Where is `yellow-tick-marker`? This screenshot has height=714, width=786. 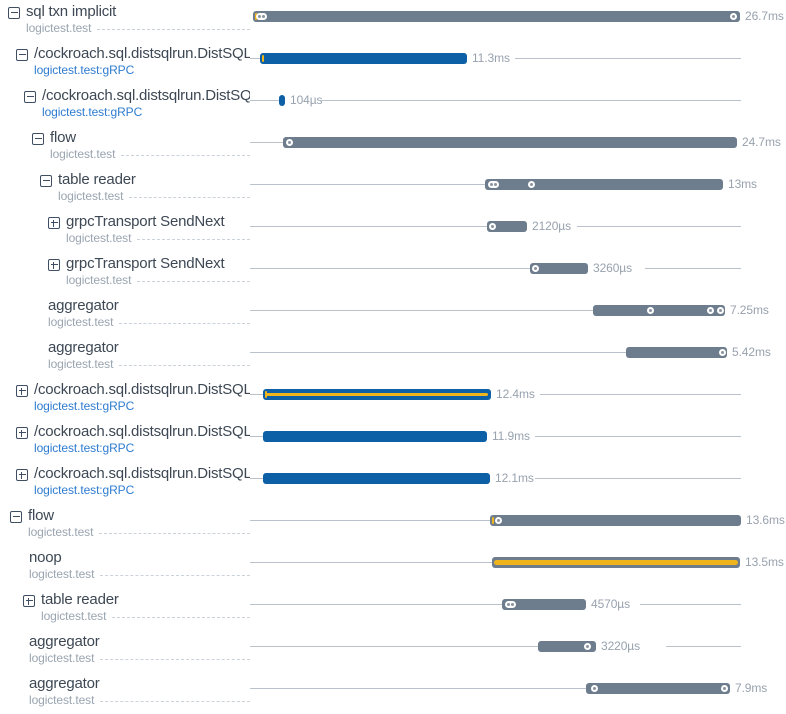 yellow-tick-marker is located at coordinates (263, 58).